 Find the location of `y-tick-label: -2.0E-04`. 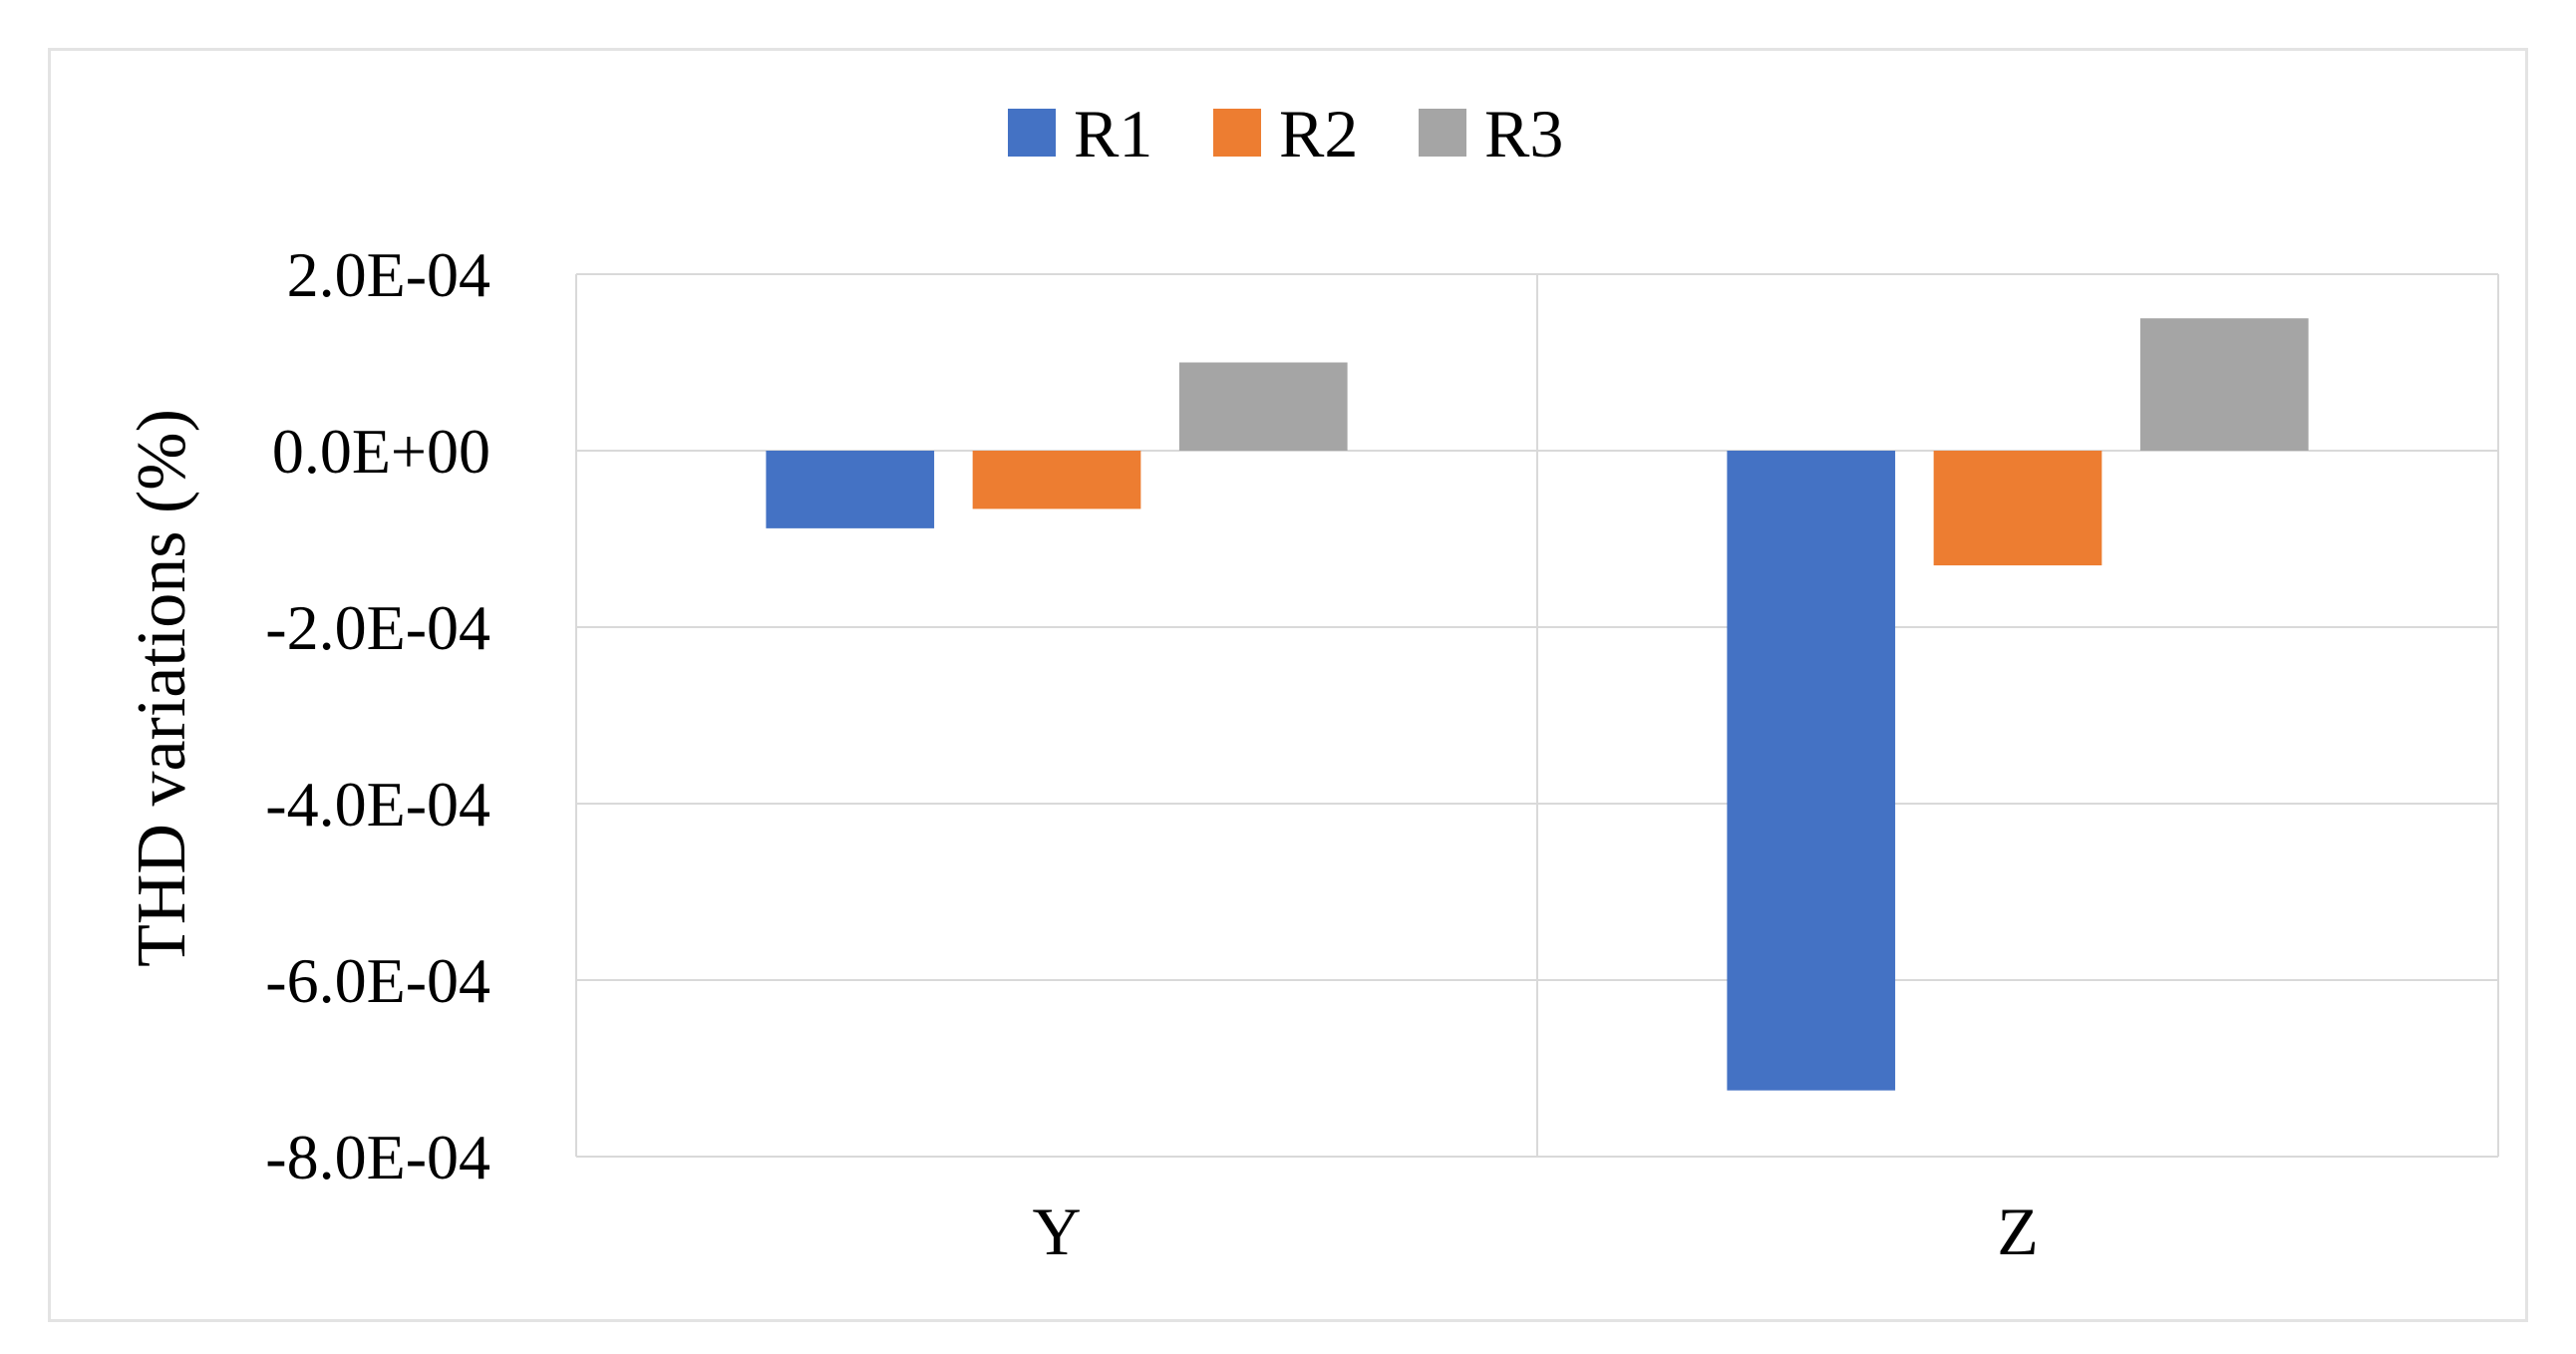

y-tick-label: -2.0E-04 is located at coordinates (377, 627).